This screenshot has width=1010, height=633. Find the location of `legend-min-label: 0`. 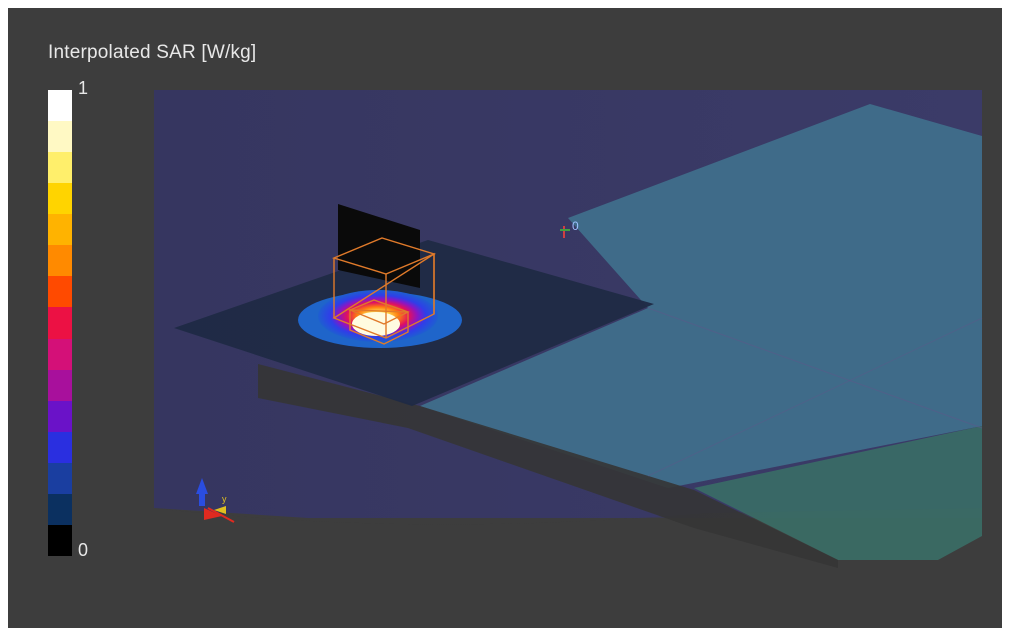

legend-min-label: 0 is located at coordinates (83, 550).